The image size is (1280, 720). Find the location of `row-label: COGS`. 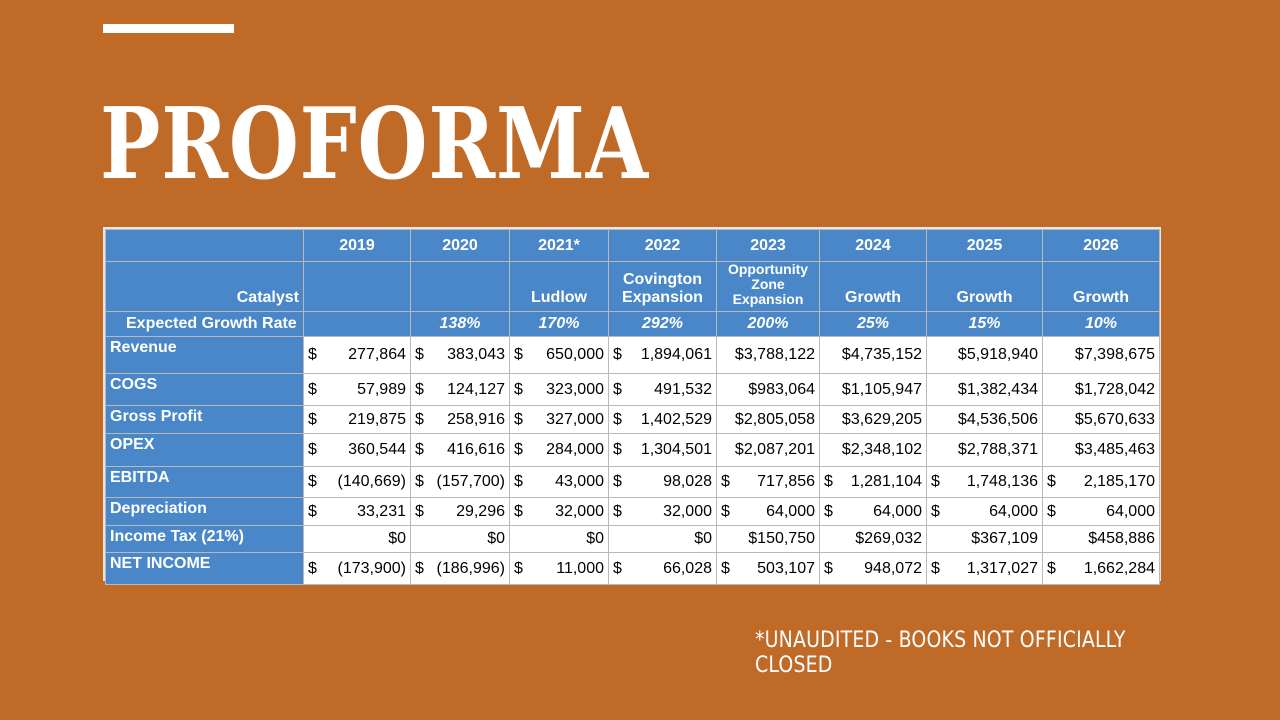

row-label: COGS is located at coordinates (204, 389).